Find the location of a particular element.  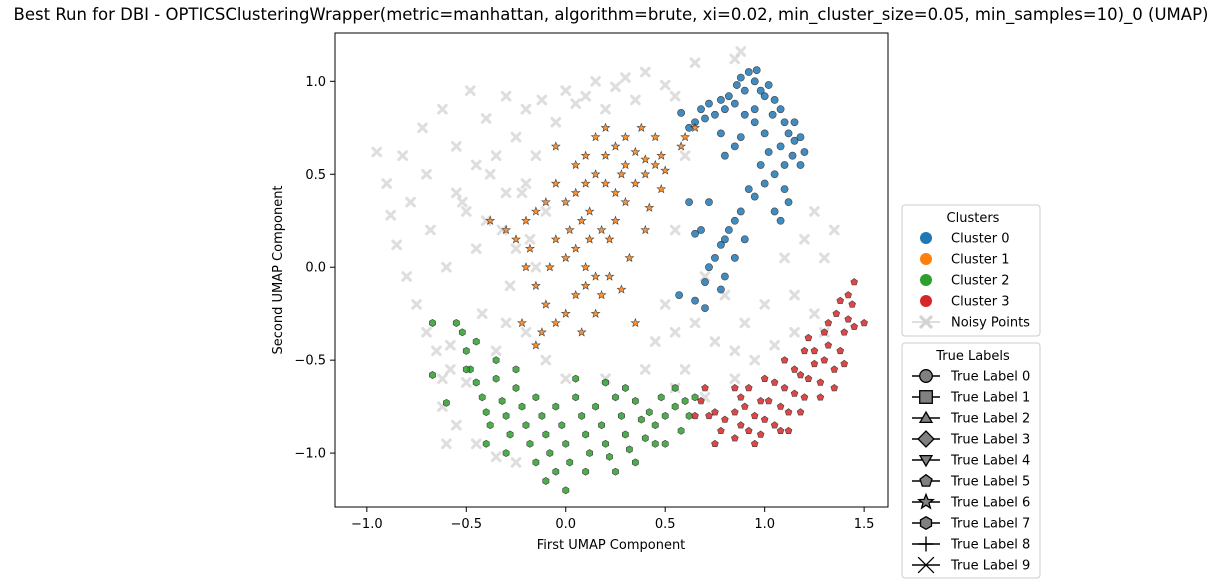

pentagon-marker-icon is located at coordinates (926, 480).